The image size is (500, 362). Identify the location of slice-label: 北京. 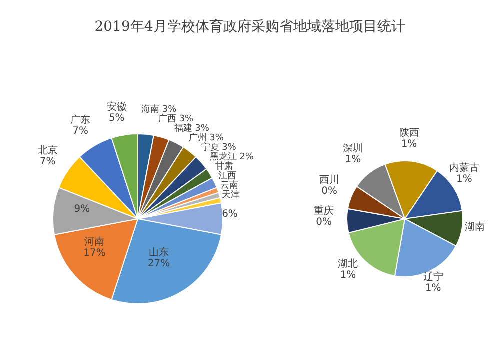
(48, 150).